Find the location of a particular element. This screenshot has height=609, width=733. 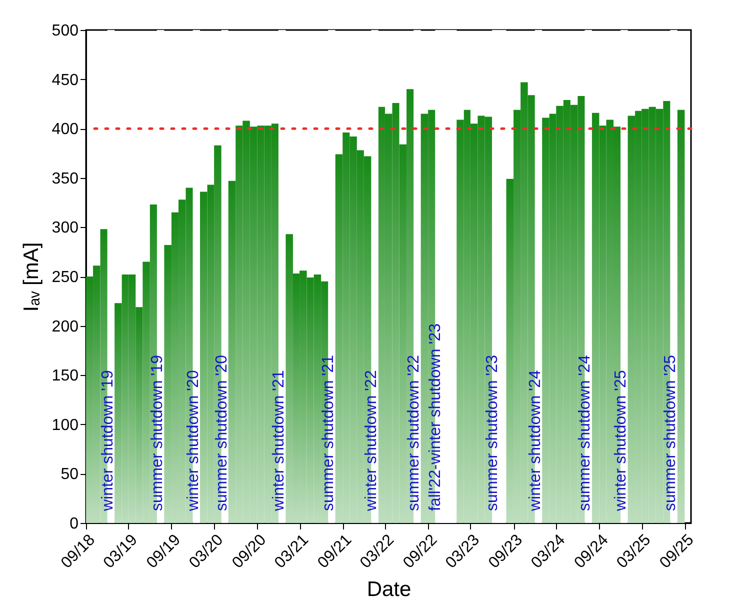

y-tick-label: 400 is located at coordinates (65, 129).